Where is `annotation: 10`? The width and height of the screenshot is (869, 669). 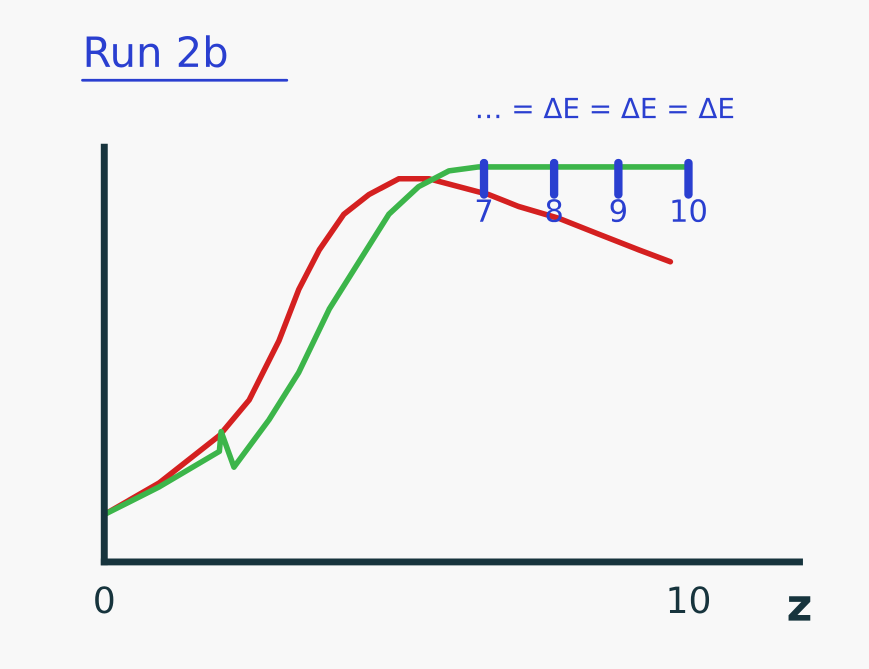 annotation: 10 is located at coordinates (689, 210).